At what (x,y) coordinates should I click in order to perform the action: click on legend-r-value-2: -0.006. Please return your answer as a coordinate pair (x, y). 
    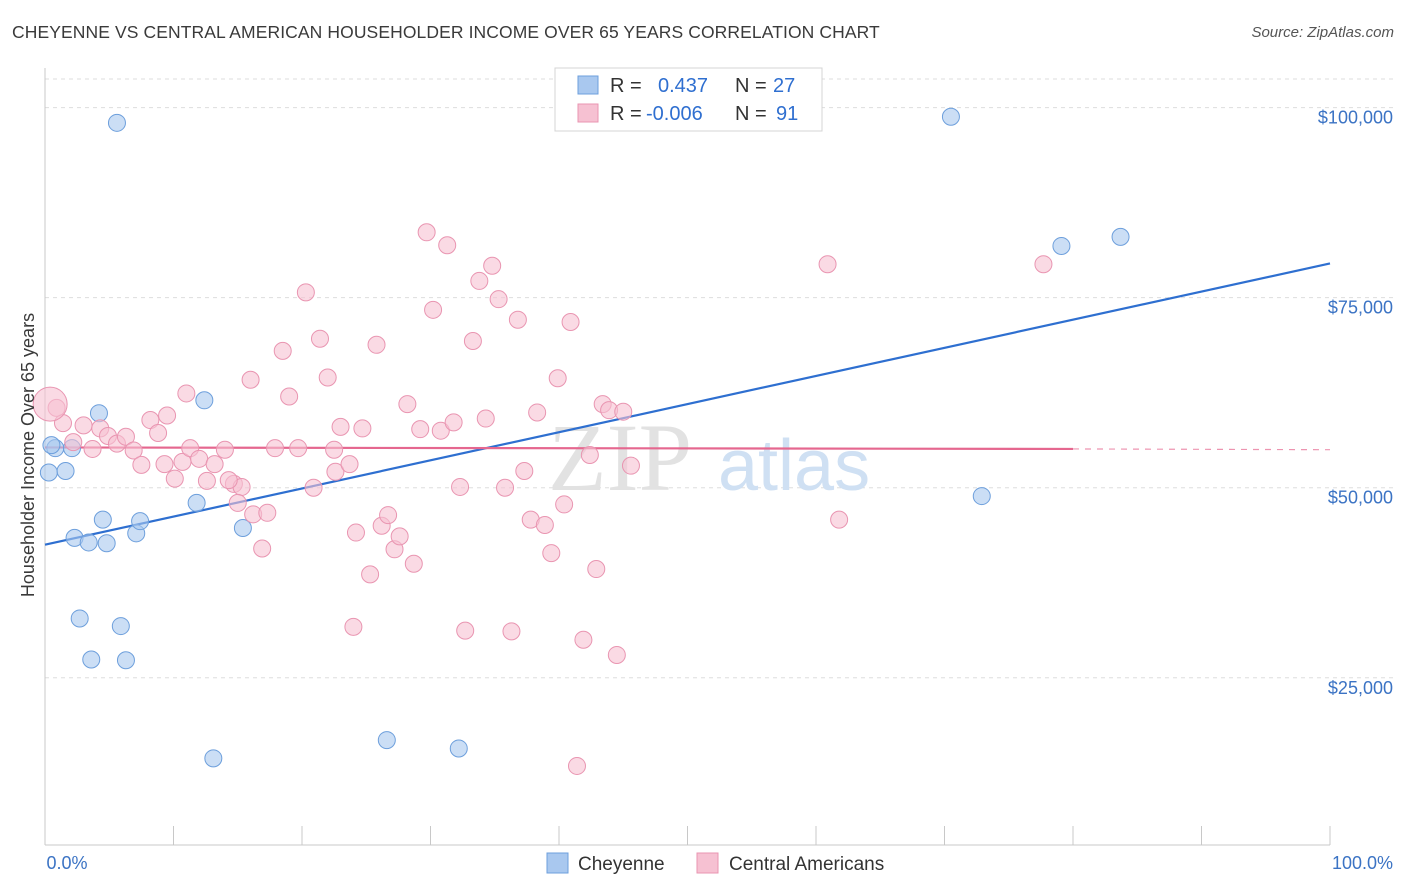
    Looking at the image, I should click on (674, 114).